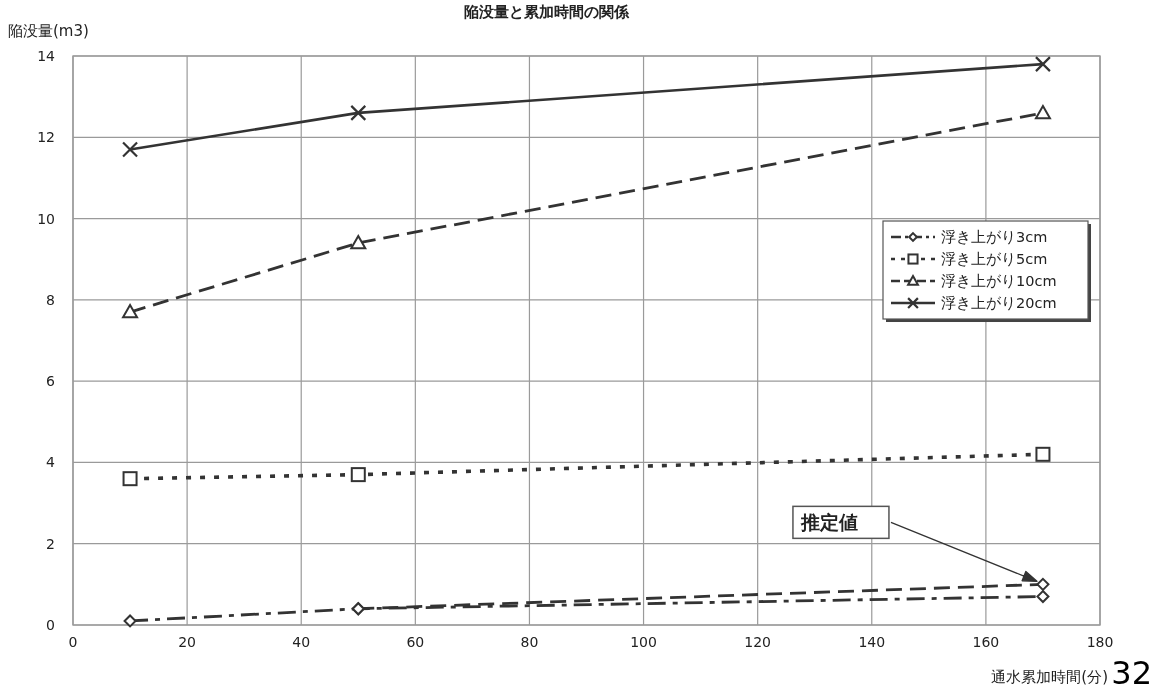 This screenshot has width=1158, height=691. Describe the element at coordinates (51, 381) in the screenshot. I see `y-tick-label: 6` at that location.